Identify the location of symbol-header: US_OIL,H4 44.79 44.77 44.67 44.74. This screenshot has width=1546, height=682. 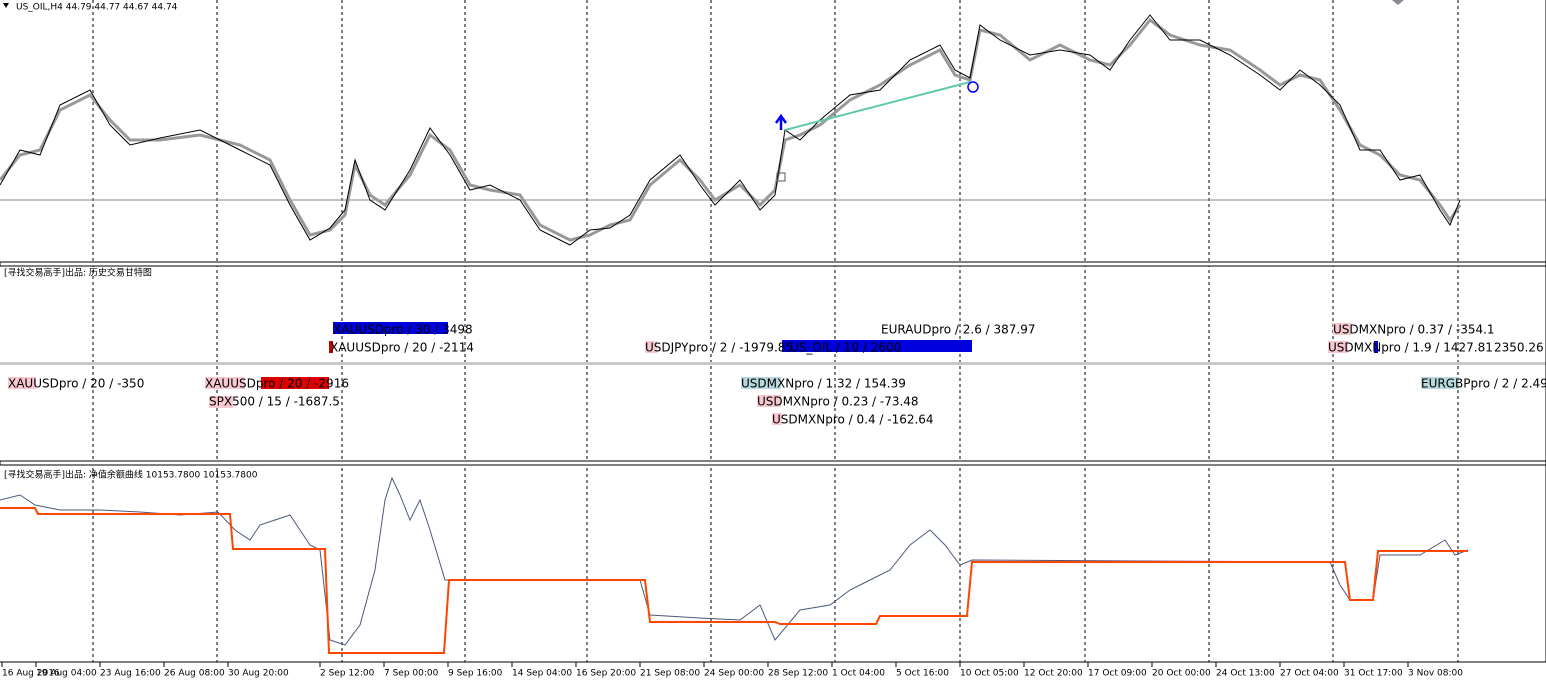
(97, 8).